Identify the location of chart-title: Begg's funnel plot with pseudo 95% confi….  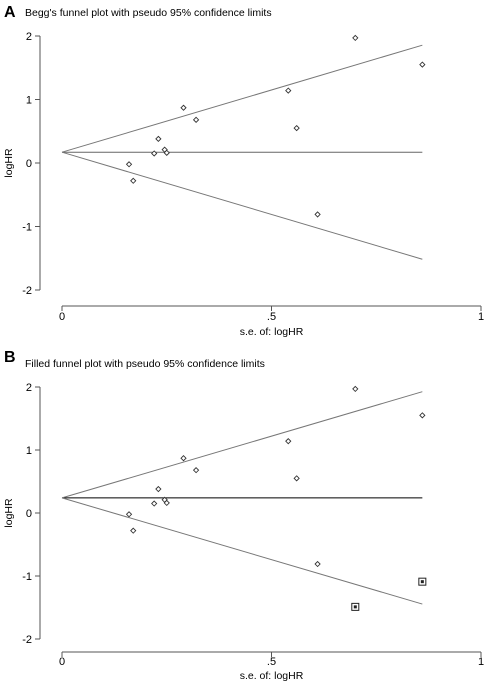
(148, 13).